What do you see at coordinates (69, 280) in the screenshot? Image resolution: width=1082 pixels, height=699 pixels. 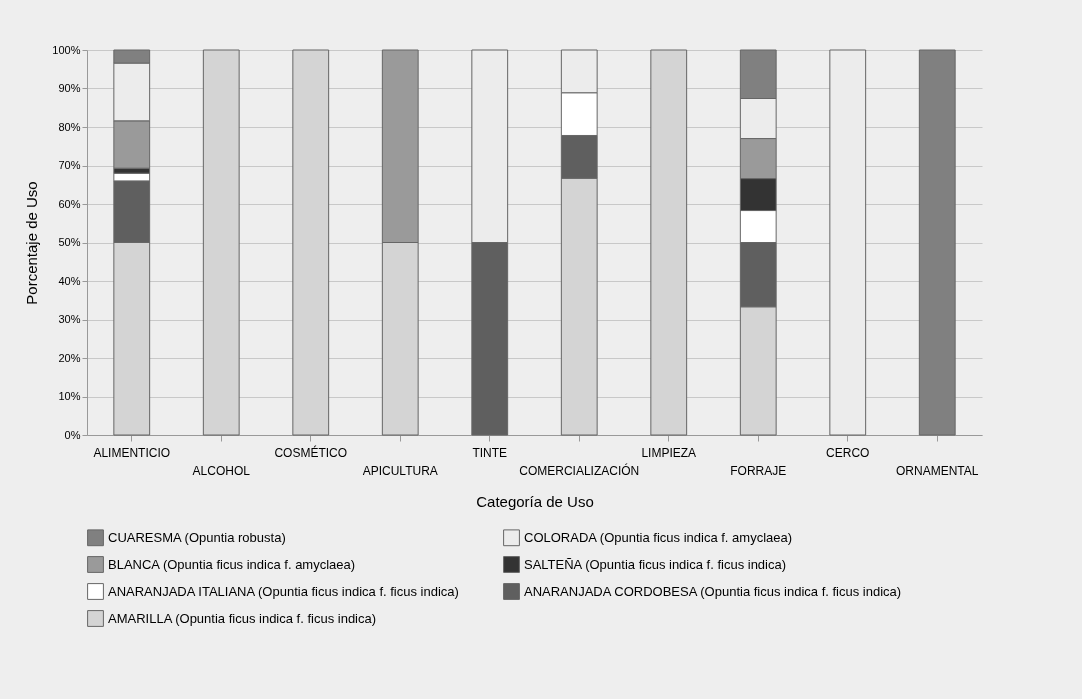 I see `y-tick-label: 40%` at bounding box center [69, 280].